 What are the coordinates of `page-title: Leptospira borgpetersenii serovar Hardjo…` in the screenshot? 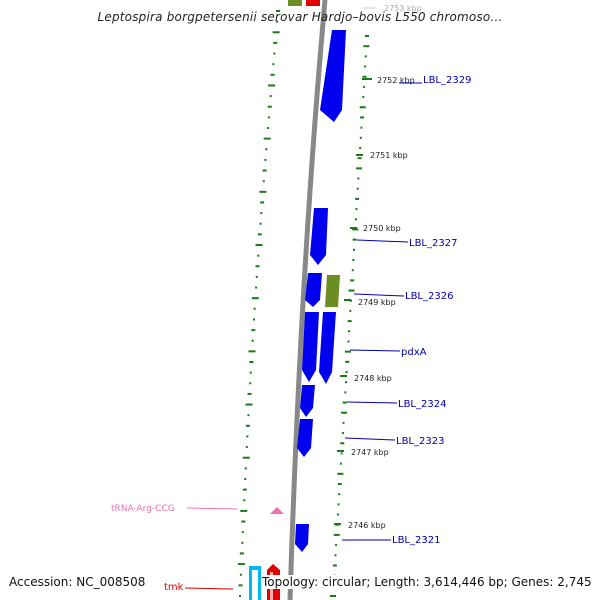 It's located at (300, 17).